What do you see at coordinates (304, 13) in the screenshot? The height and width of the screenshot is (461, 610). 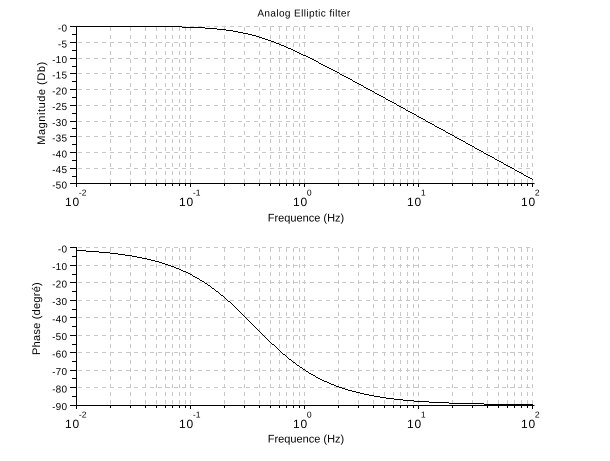 I see `svg-text: Analog Elliptic filter` at bounding box center [304, 13].